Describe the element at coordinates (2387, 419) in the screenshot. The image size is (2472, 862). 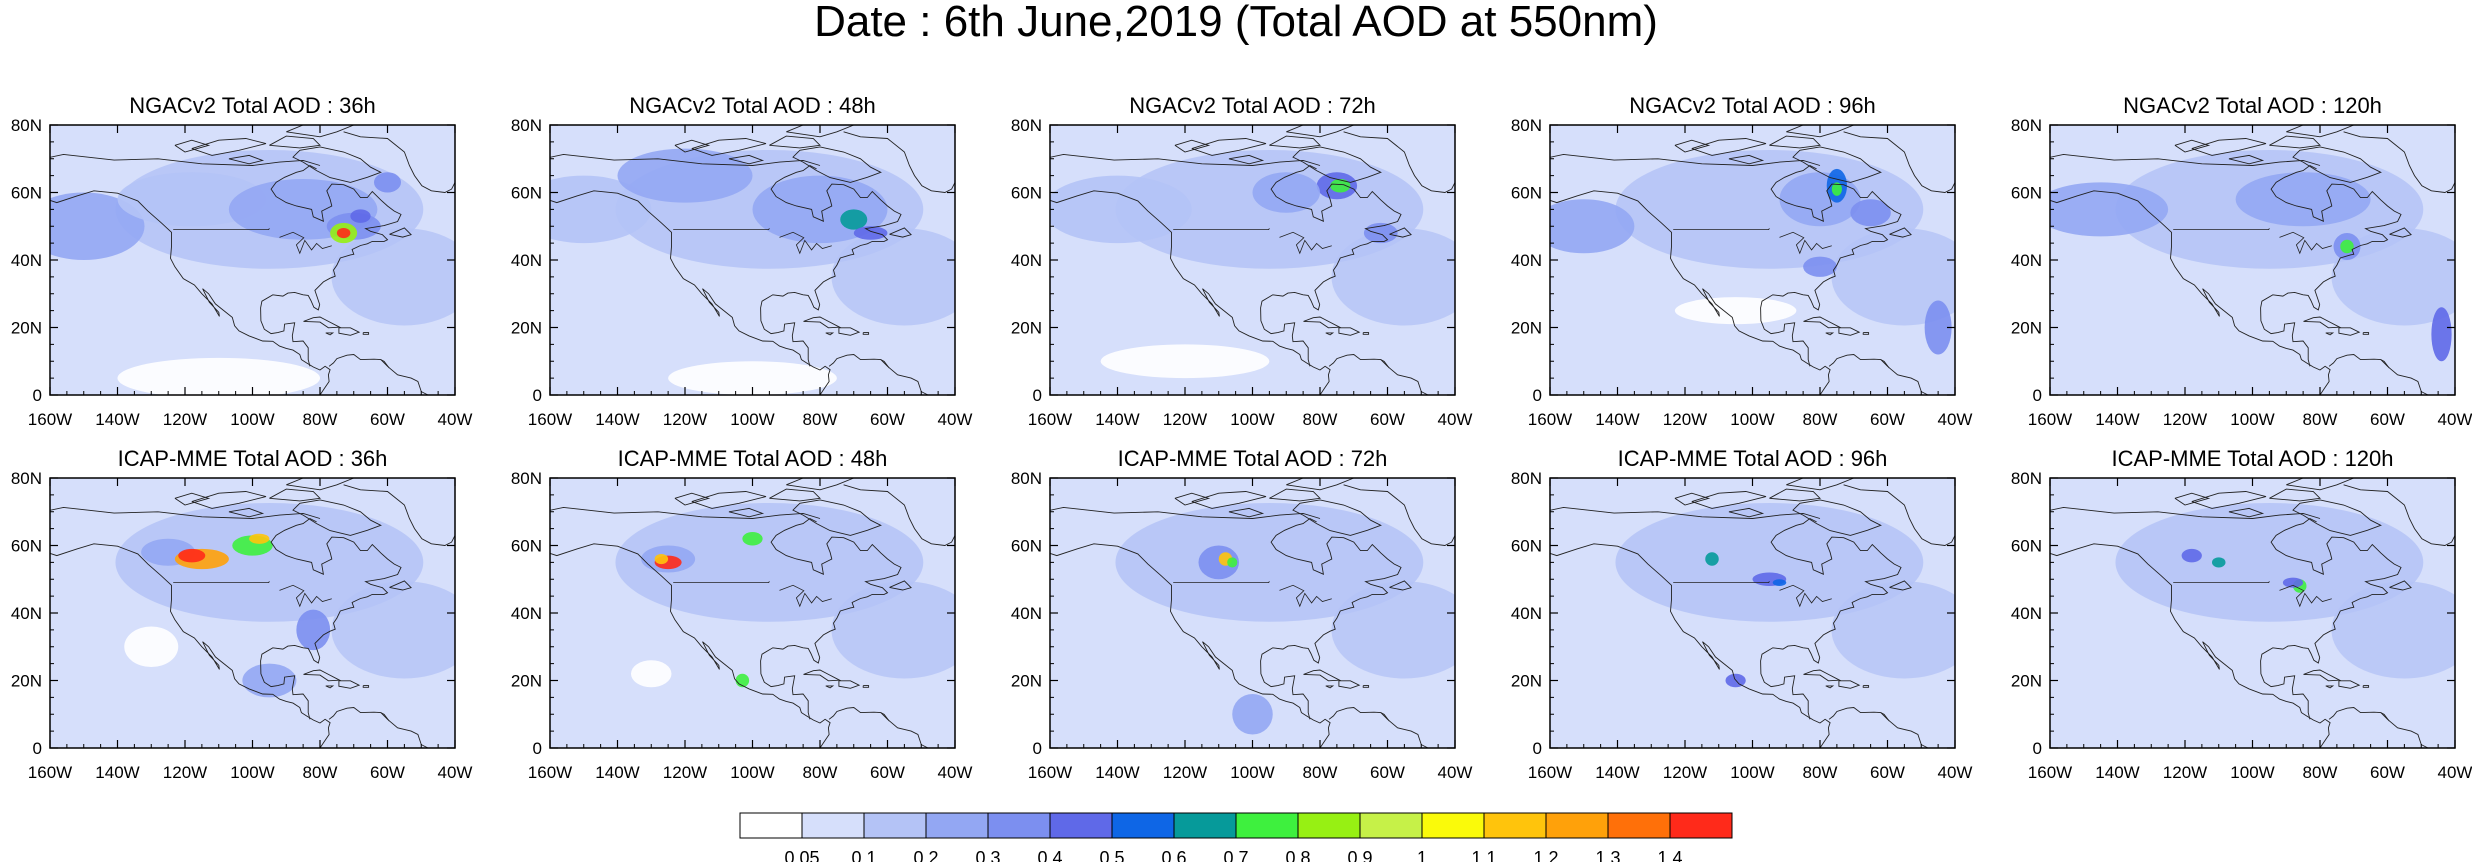
I see `x-tick-label: 60W` at that location.